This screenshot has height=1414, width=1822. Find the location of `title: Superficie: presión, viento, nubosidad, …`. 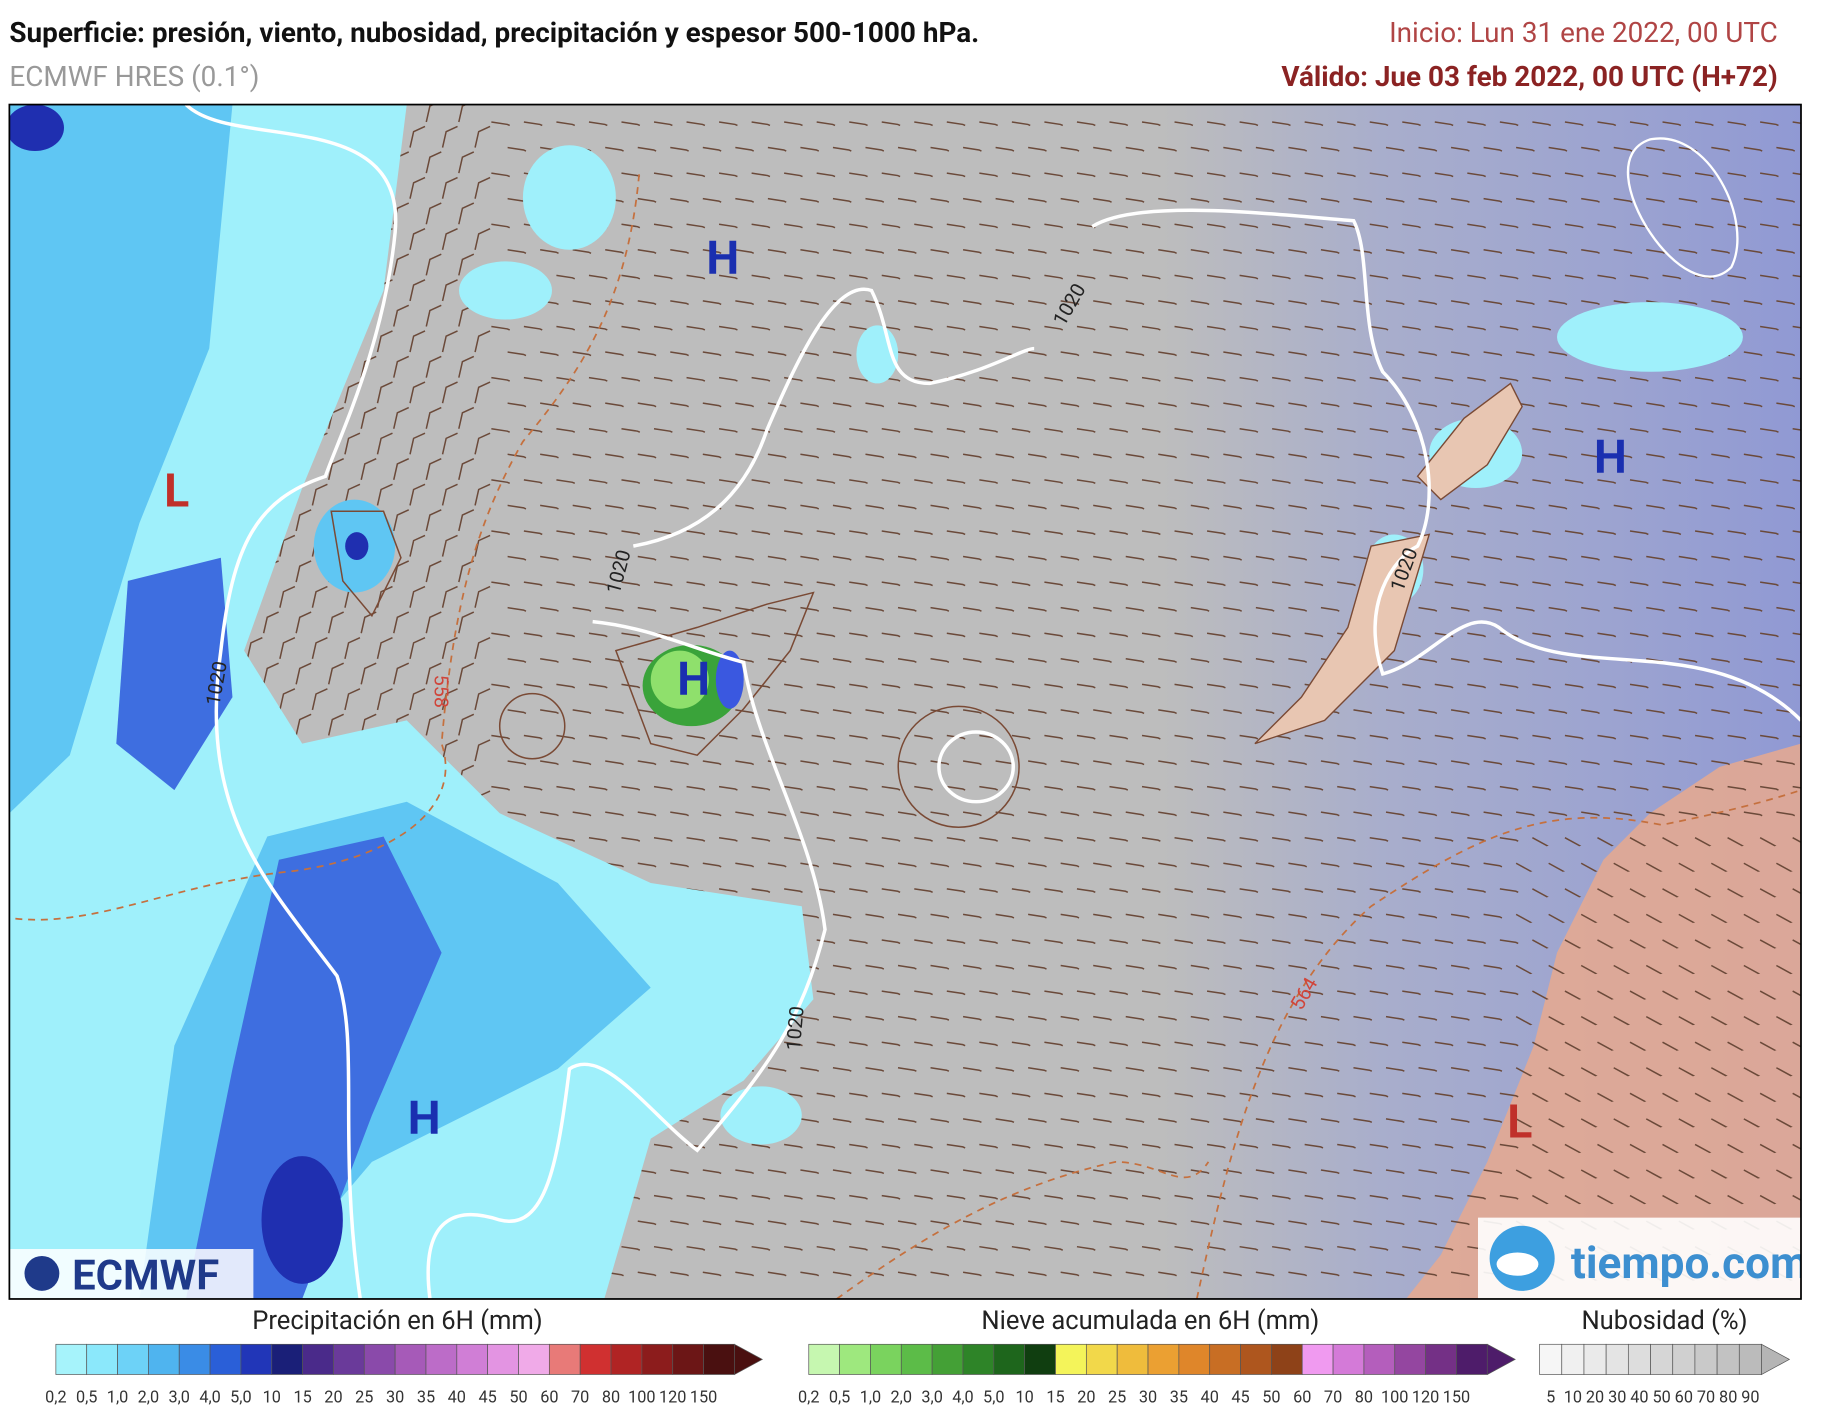

title: Superficie: presión, viento, nubosidad, … is located at coordinates (494, 32).